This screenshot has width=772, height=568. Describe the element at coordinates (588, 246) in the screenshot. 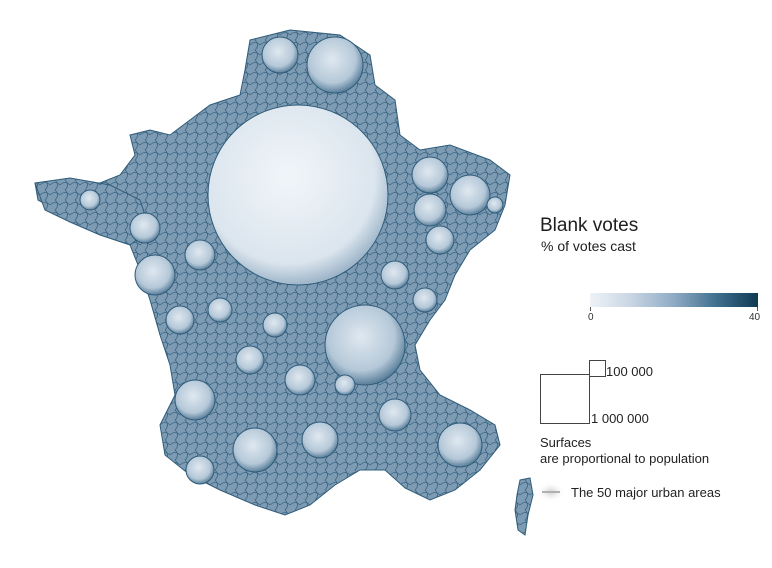

I see `legend-subtitle: % of votes cast` at that location.